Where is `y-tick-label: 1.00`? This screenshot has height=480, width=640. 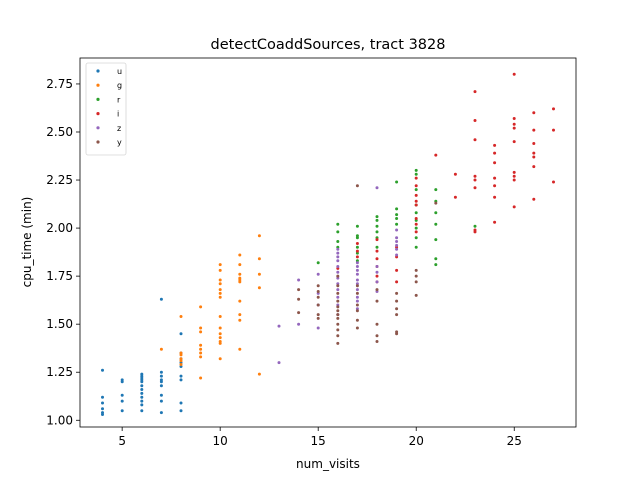
y-tick-label: 1.00 is located at coordinates (59, 420).